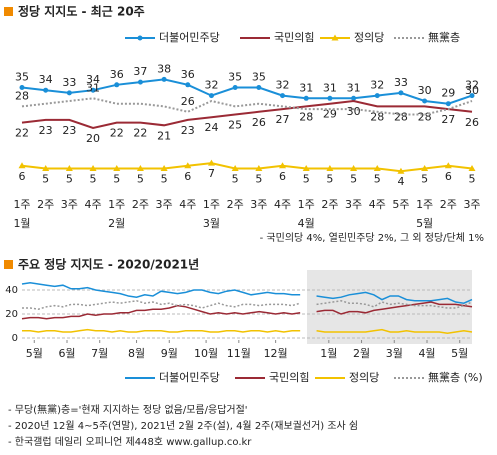 The height and width of the screenshot is (455, 497). Describe the element at coordinates (11, 290) in the screenshot. I see `y-tick-label: 40` at that location.